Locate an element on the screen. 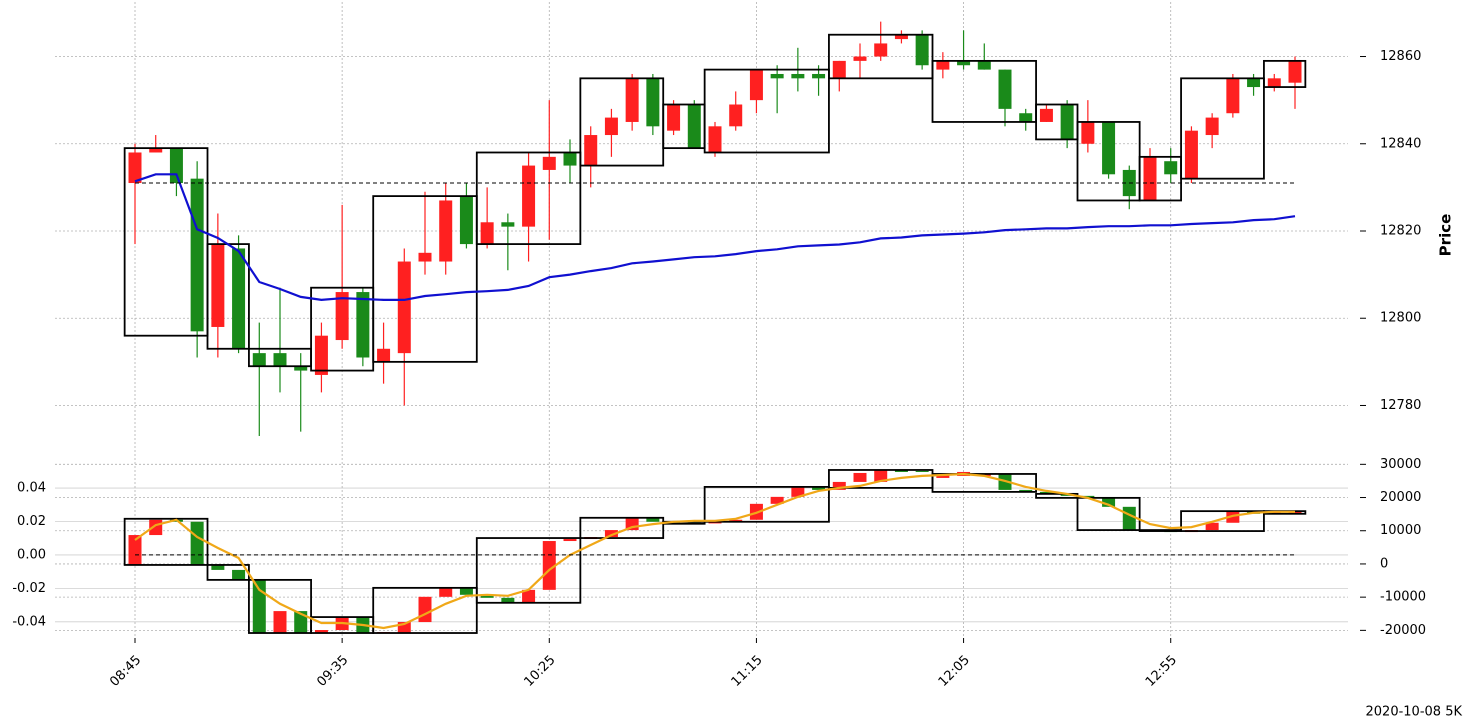 This screenshot has width=1472, height=721. x-tick-label: 12:05 is located at coordinates (954, 671).